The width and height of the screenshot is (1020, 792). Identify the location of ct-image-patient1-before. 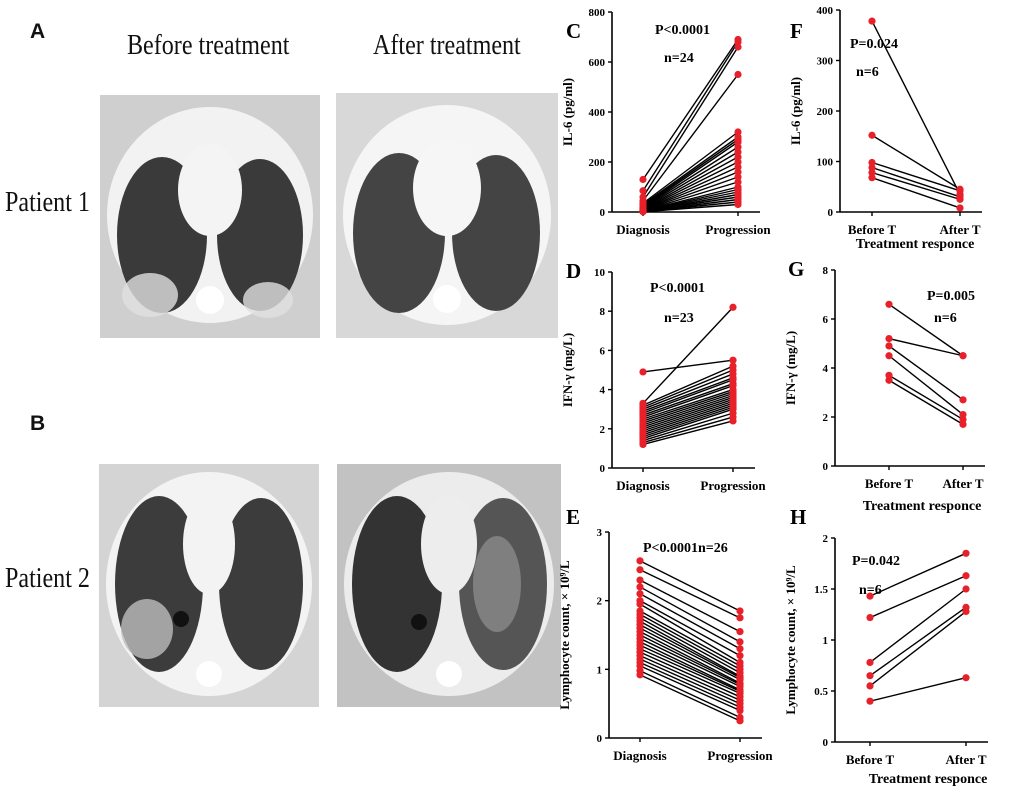
(210, 216).